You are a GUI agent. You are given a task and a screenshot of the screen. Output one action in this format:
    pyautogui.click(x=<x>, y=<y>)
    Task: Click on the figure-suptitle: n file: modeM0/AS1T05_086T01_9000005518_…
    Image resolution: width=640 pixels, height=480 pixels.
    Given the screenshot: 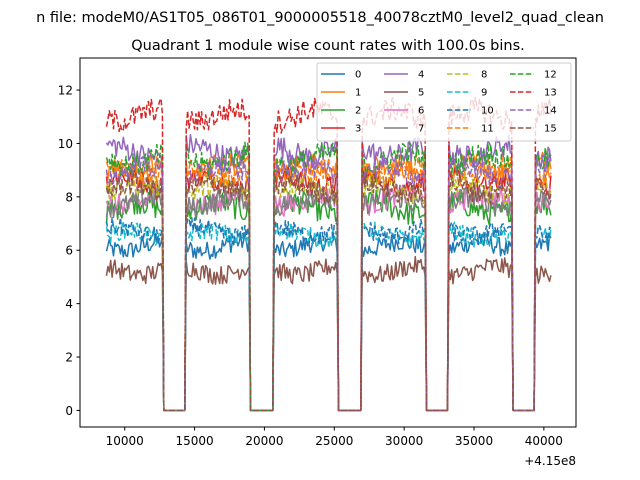 What is the action you would take?
    pyautogui.click(x=320, y=18)
    